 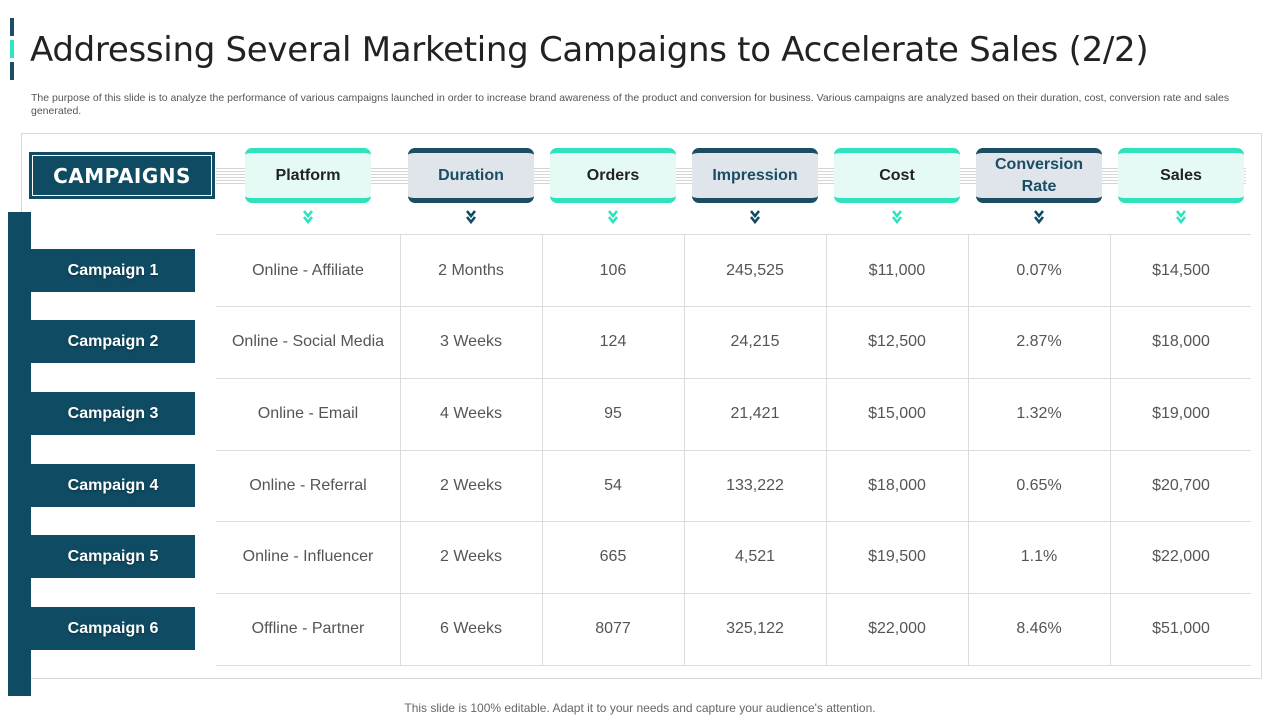 I want to click on cell-sales: $19,000, so click(x=1181, y=413).